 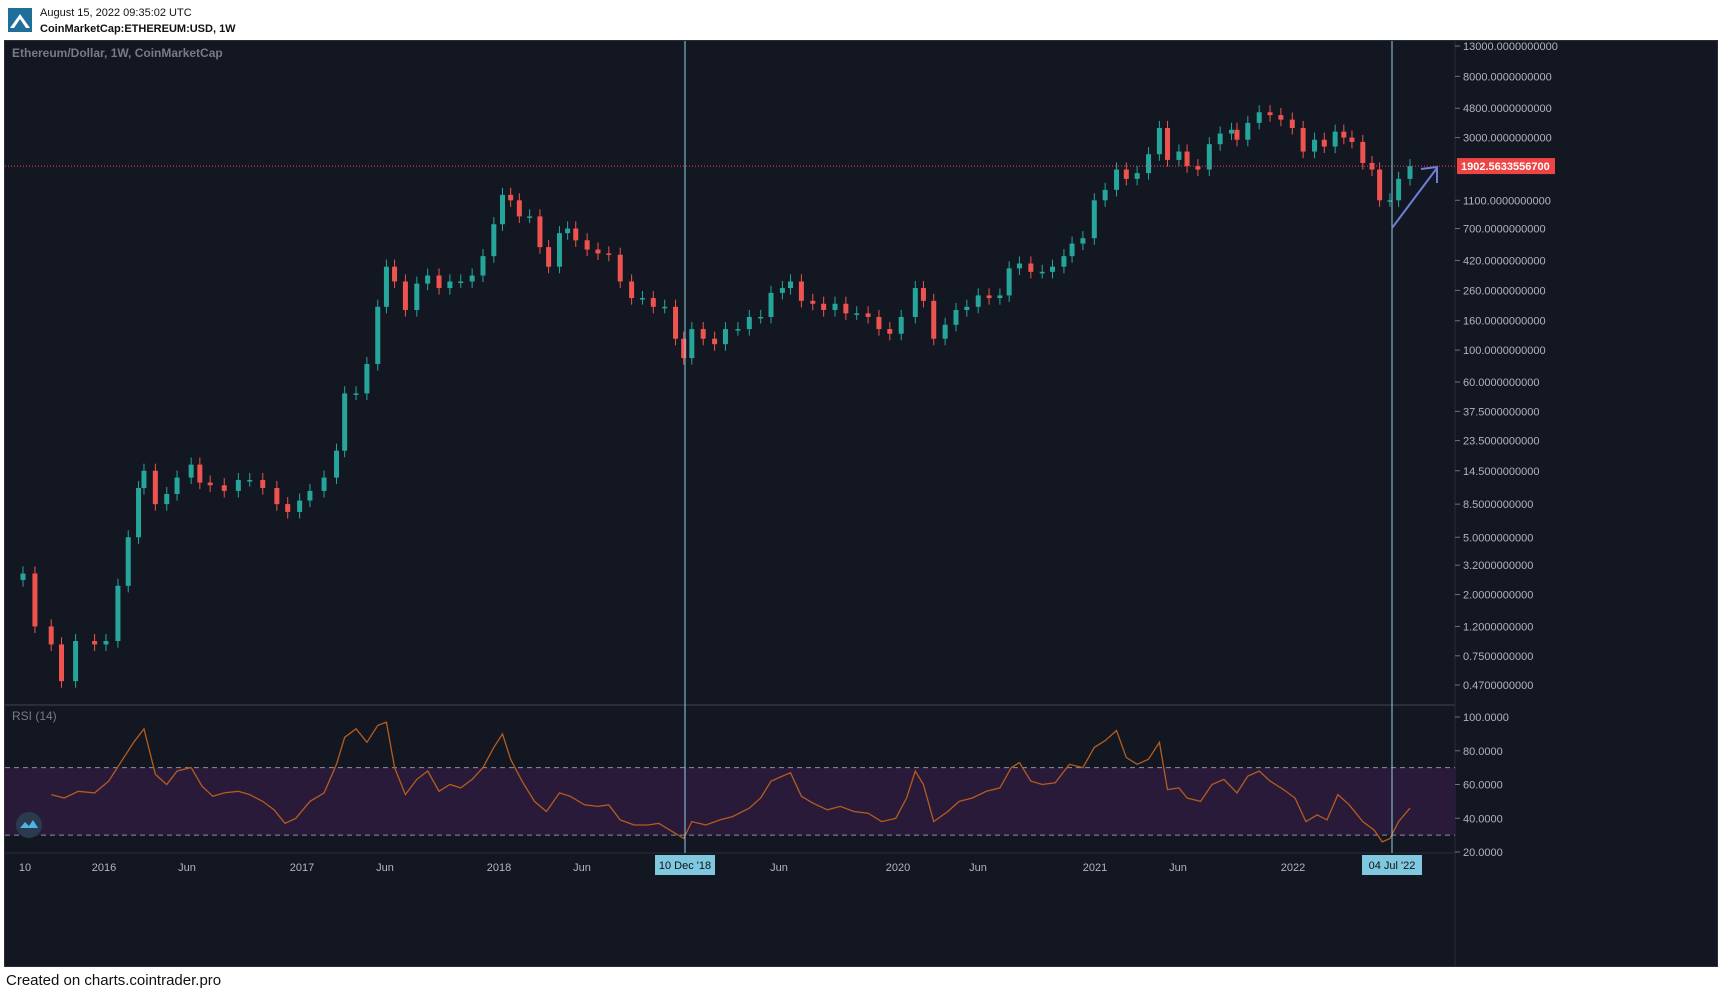 I want to click on watermark-mountain-icon, so click(x=29, y=824).